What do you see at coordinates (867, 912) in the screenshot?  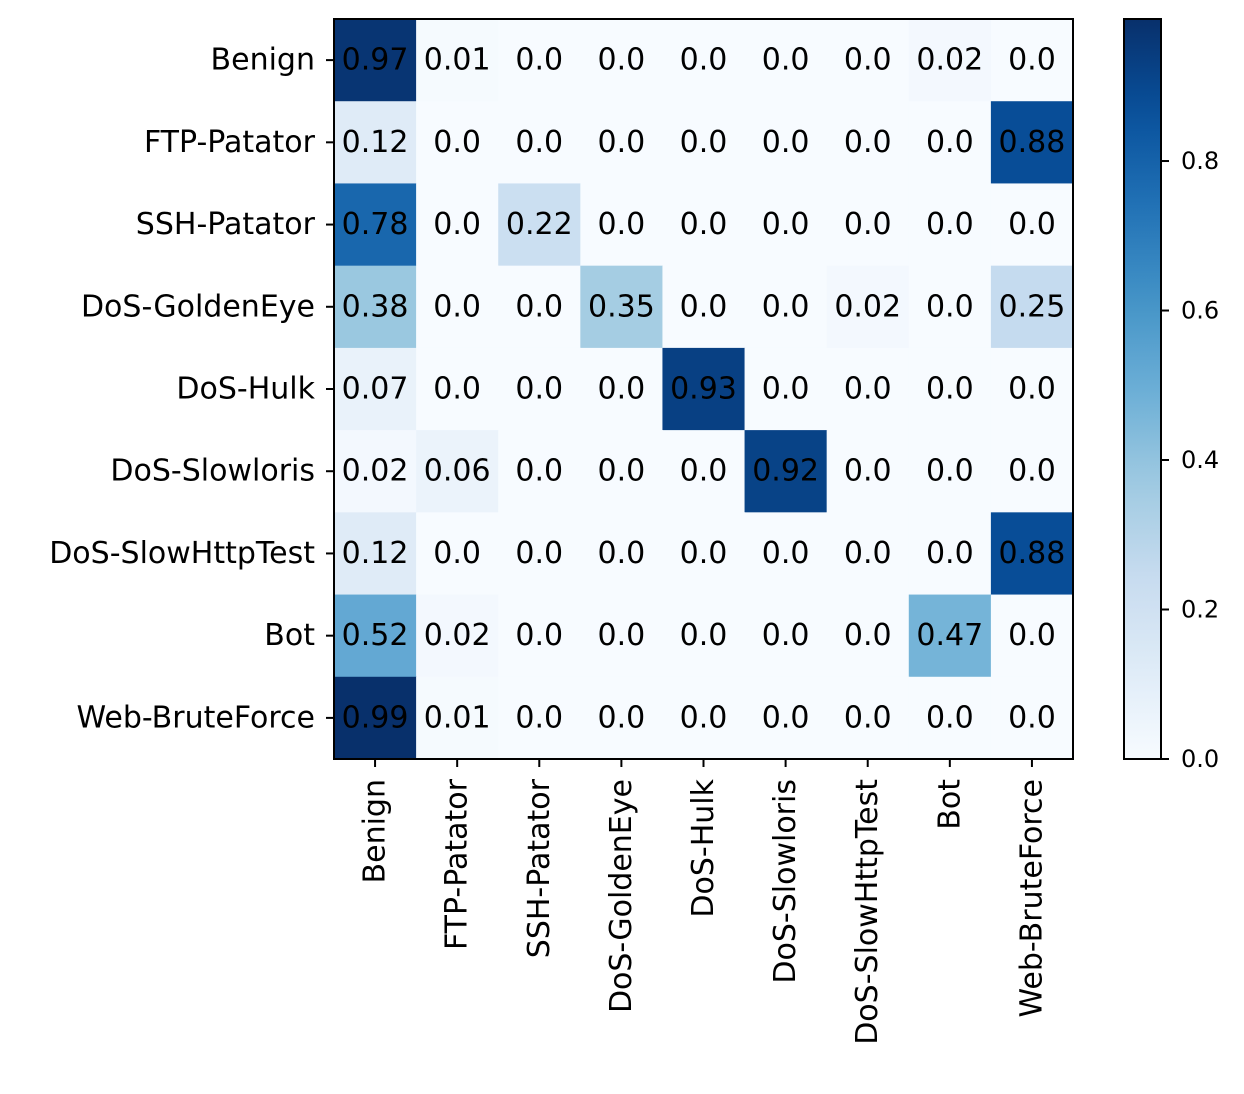 I see `x-tick-label: DoS-SlowHttpTest` at bounding box center [867, 912].